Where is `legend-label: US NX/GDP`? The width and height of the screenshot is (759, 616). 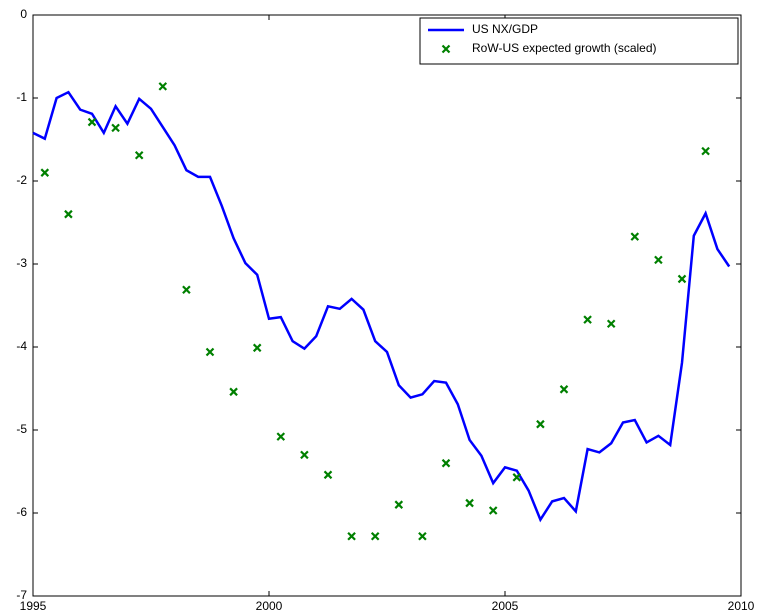 legend-label: US NX/GDP is located at coordinates (505, 29).